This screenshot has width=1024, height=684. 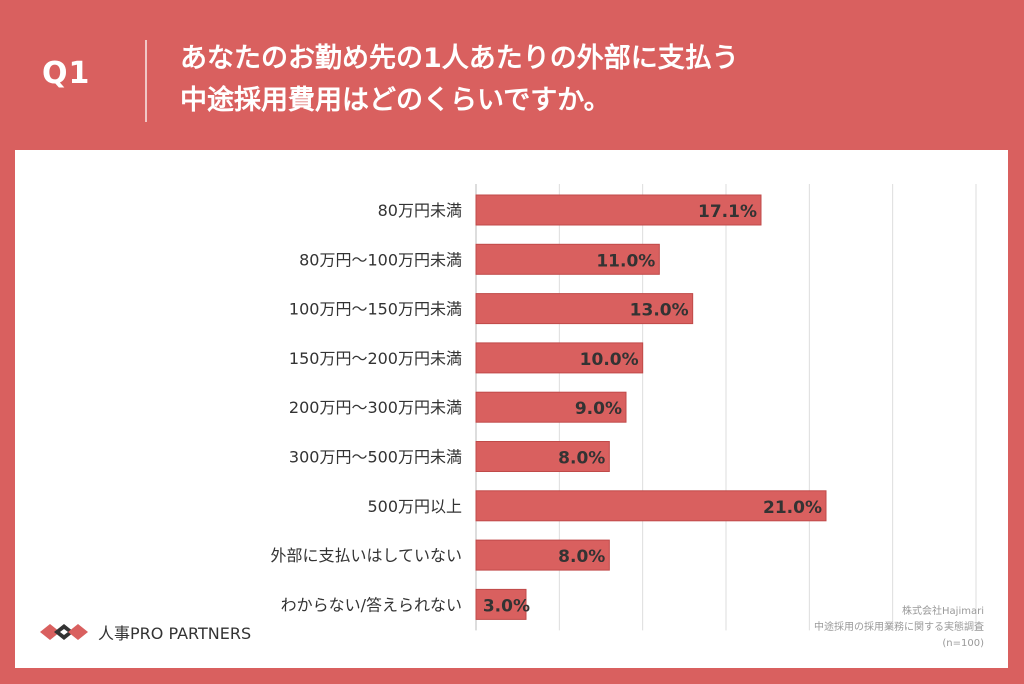 I want to click on question-title-line-2: 中途採用費用はどのくらいですか。, so click(x=395, y=100).